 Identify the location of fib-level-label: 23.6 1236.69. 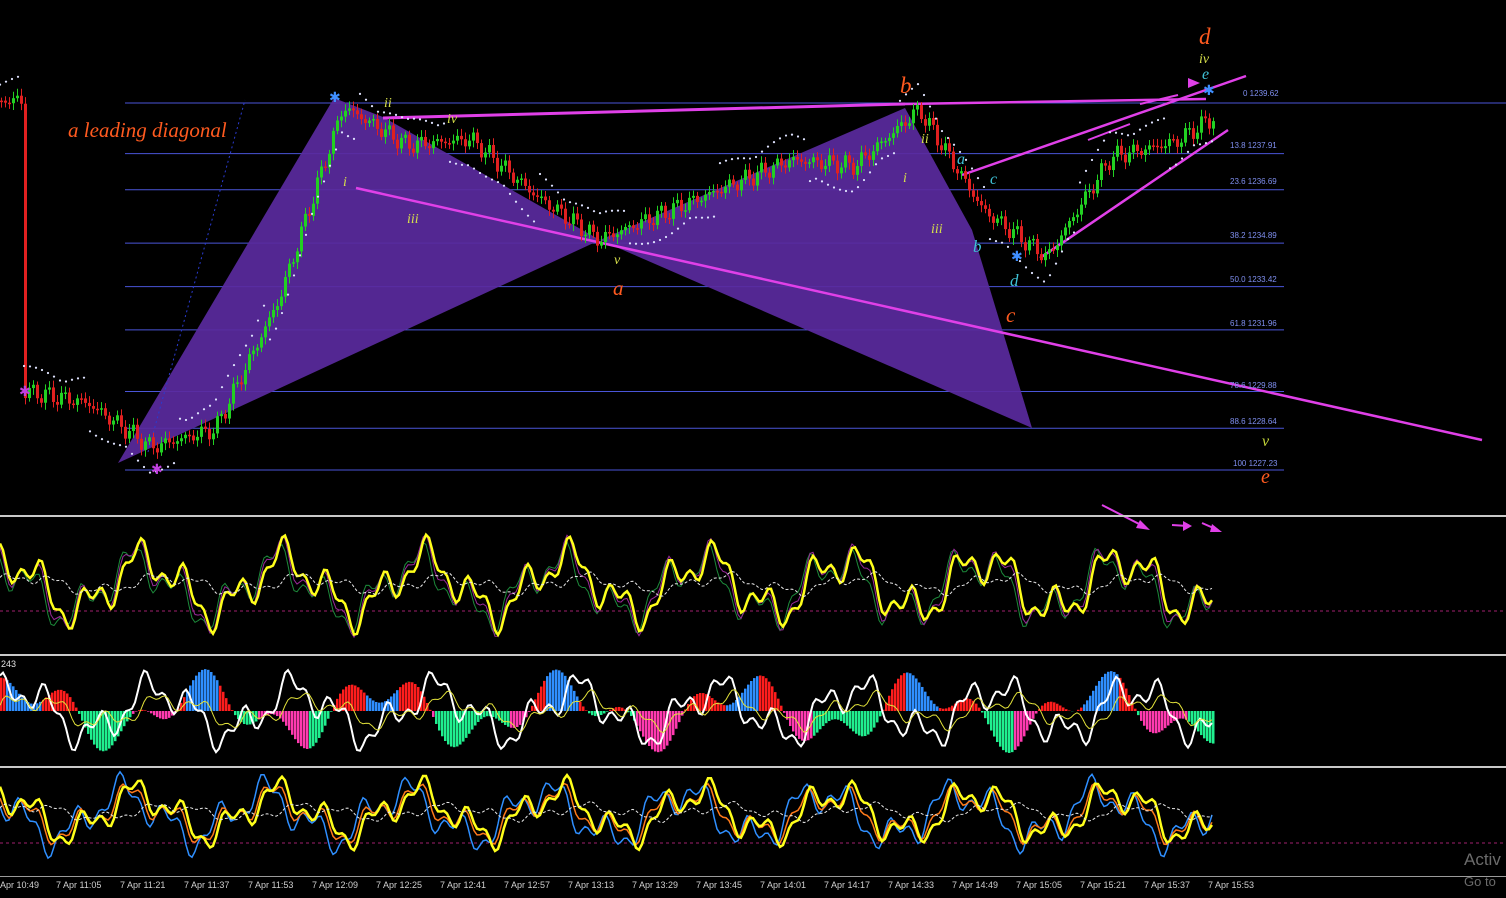
(1253, 181).